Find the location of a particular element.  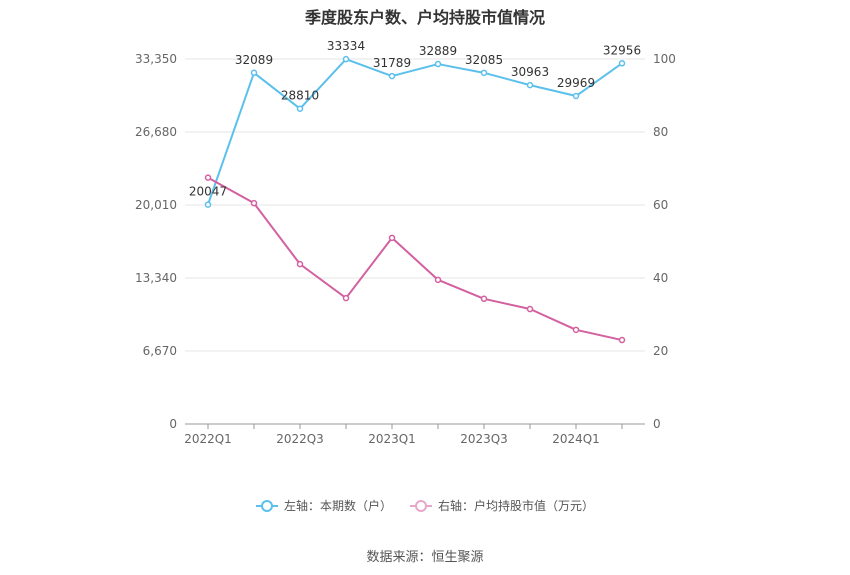

right-axis-tick-label: 60 is located at coordinates (660, 205).